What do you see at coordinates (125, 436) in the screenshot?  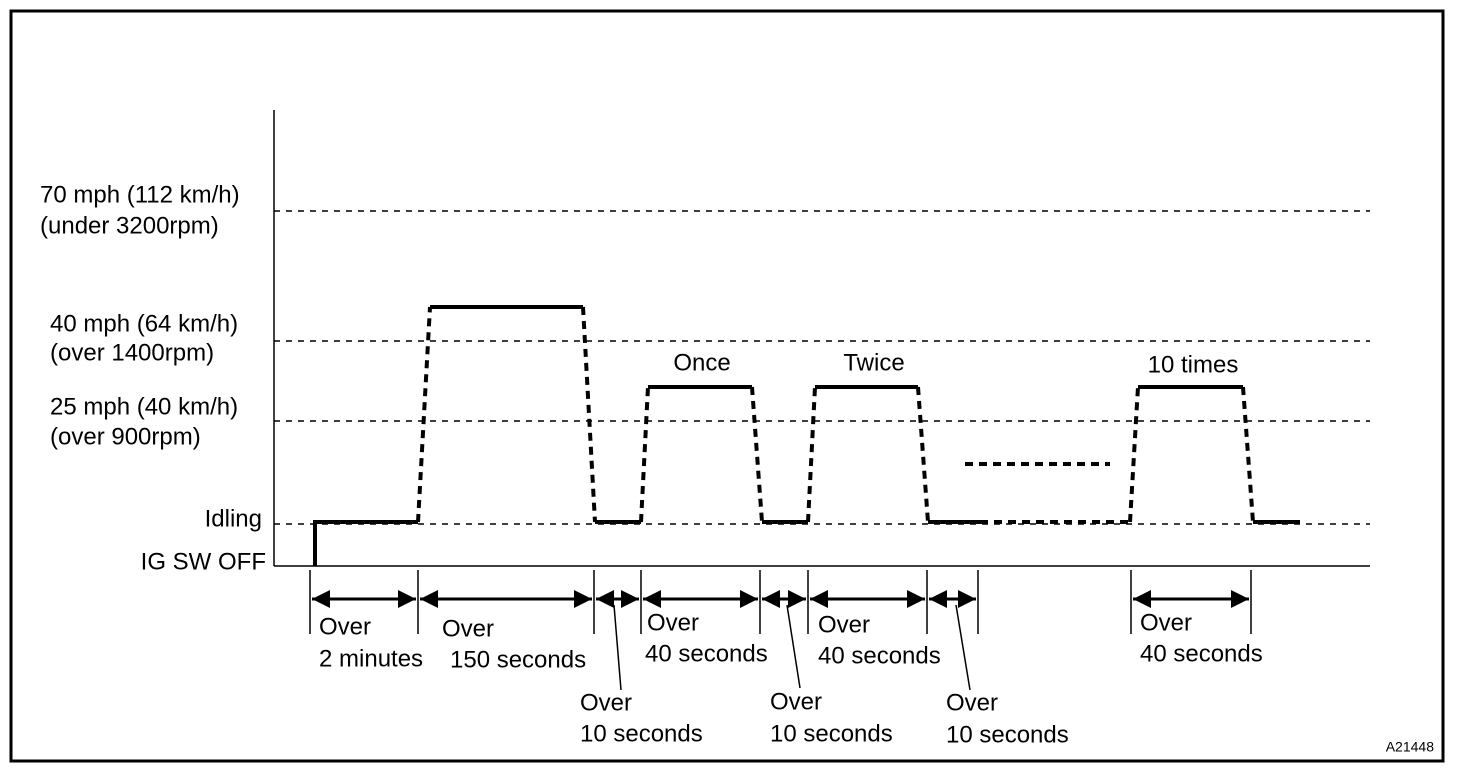 I see `level-label: (over 900rpm)` at bounding box center [125, 436].